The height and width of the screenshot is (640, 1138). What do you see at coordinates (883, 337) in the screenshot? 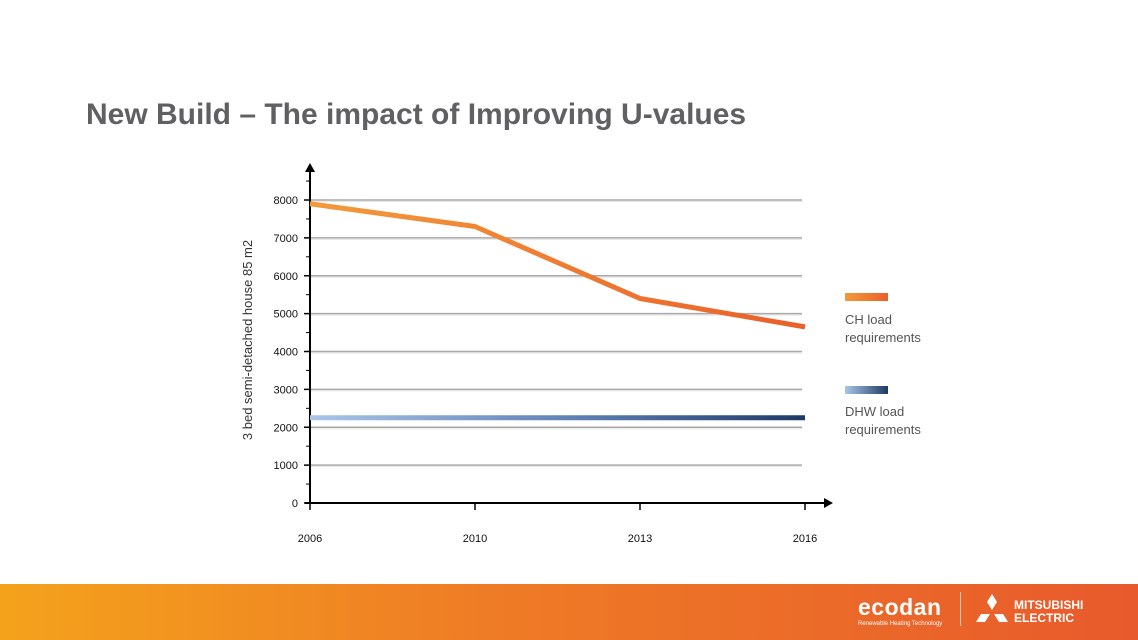
I see `legend-label-ch-2: requirements` at bounding box center [883, 337].